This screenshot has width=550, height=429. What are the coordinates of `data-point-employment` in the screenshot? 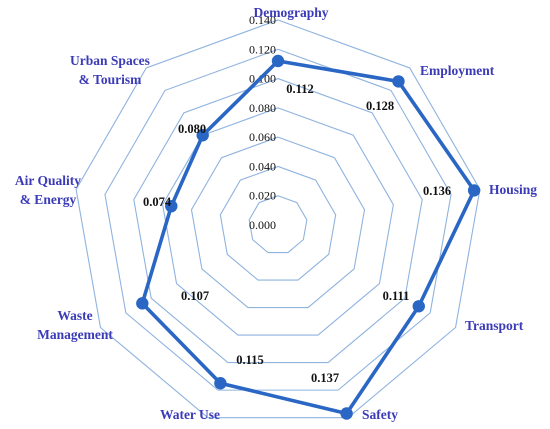 It's located at (398, 81).